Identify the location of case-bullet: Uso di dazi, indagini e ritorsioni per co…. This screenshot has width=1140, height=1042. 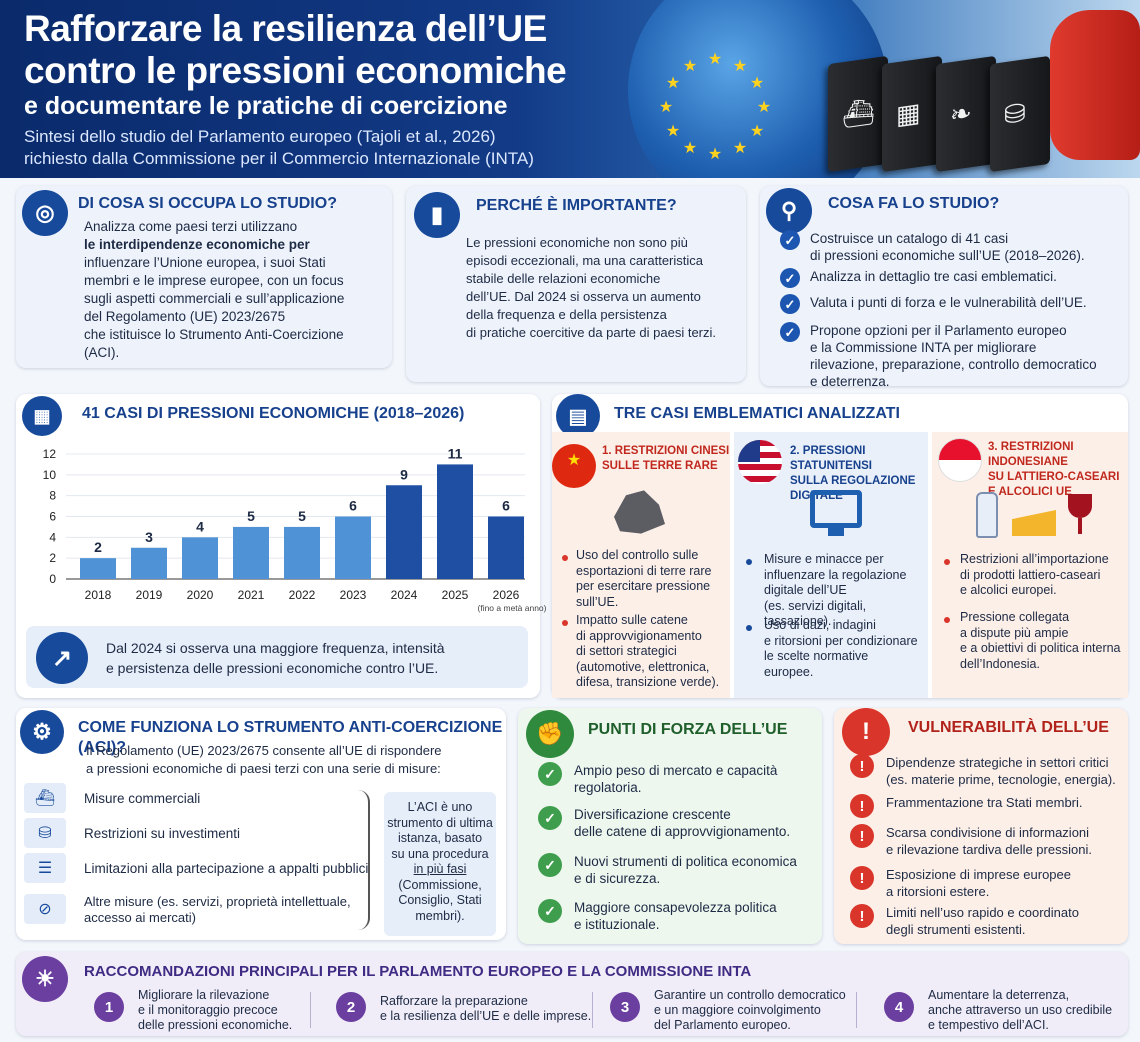
(841, 648).